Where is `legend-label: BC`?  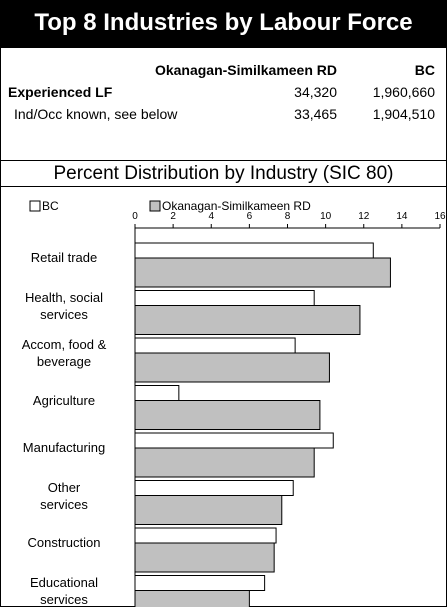 legend-label: BC is located at coordinates (50, 206).